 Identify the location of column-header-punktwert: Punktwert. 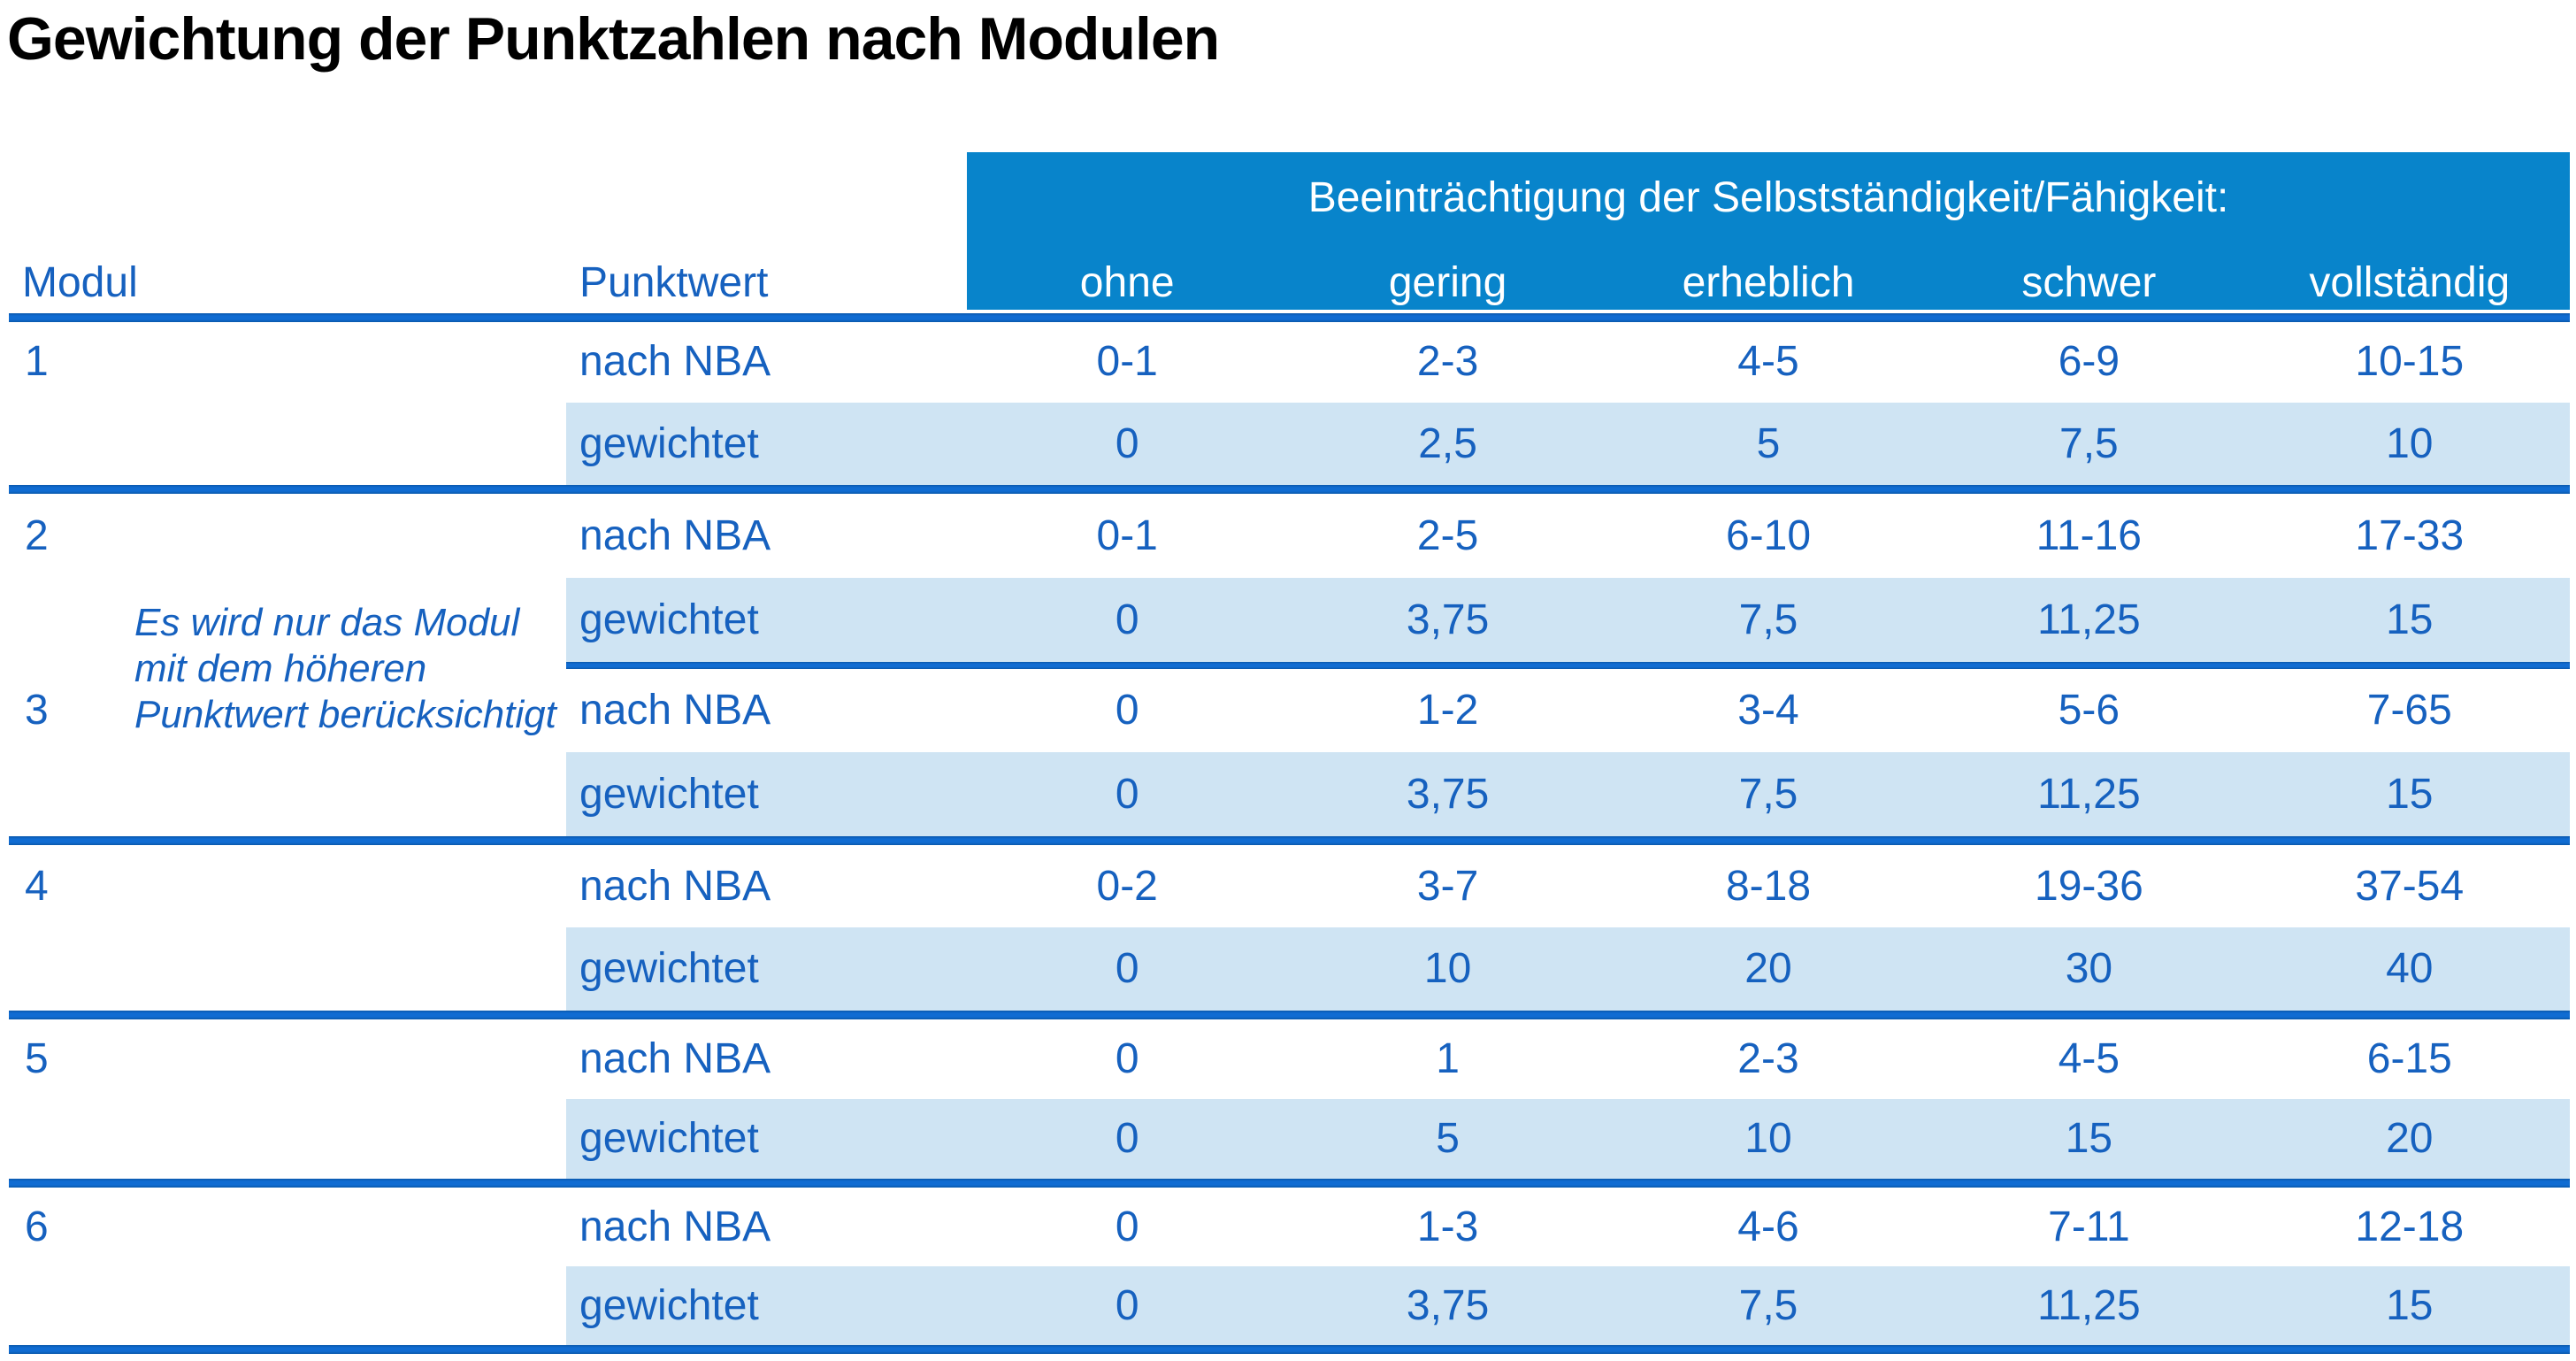
(674, 282).